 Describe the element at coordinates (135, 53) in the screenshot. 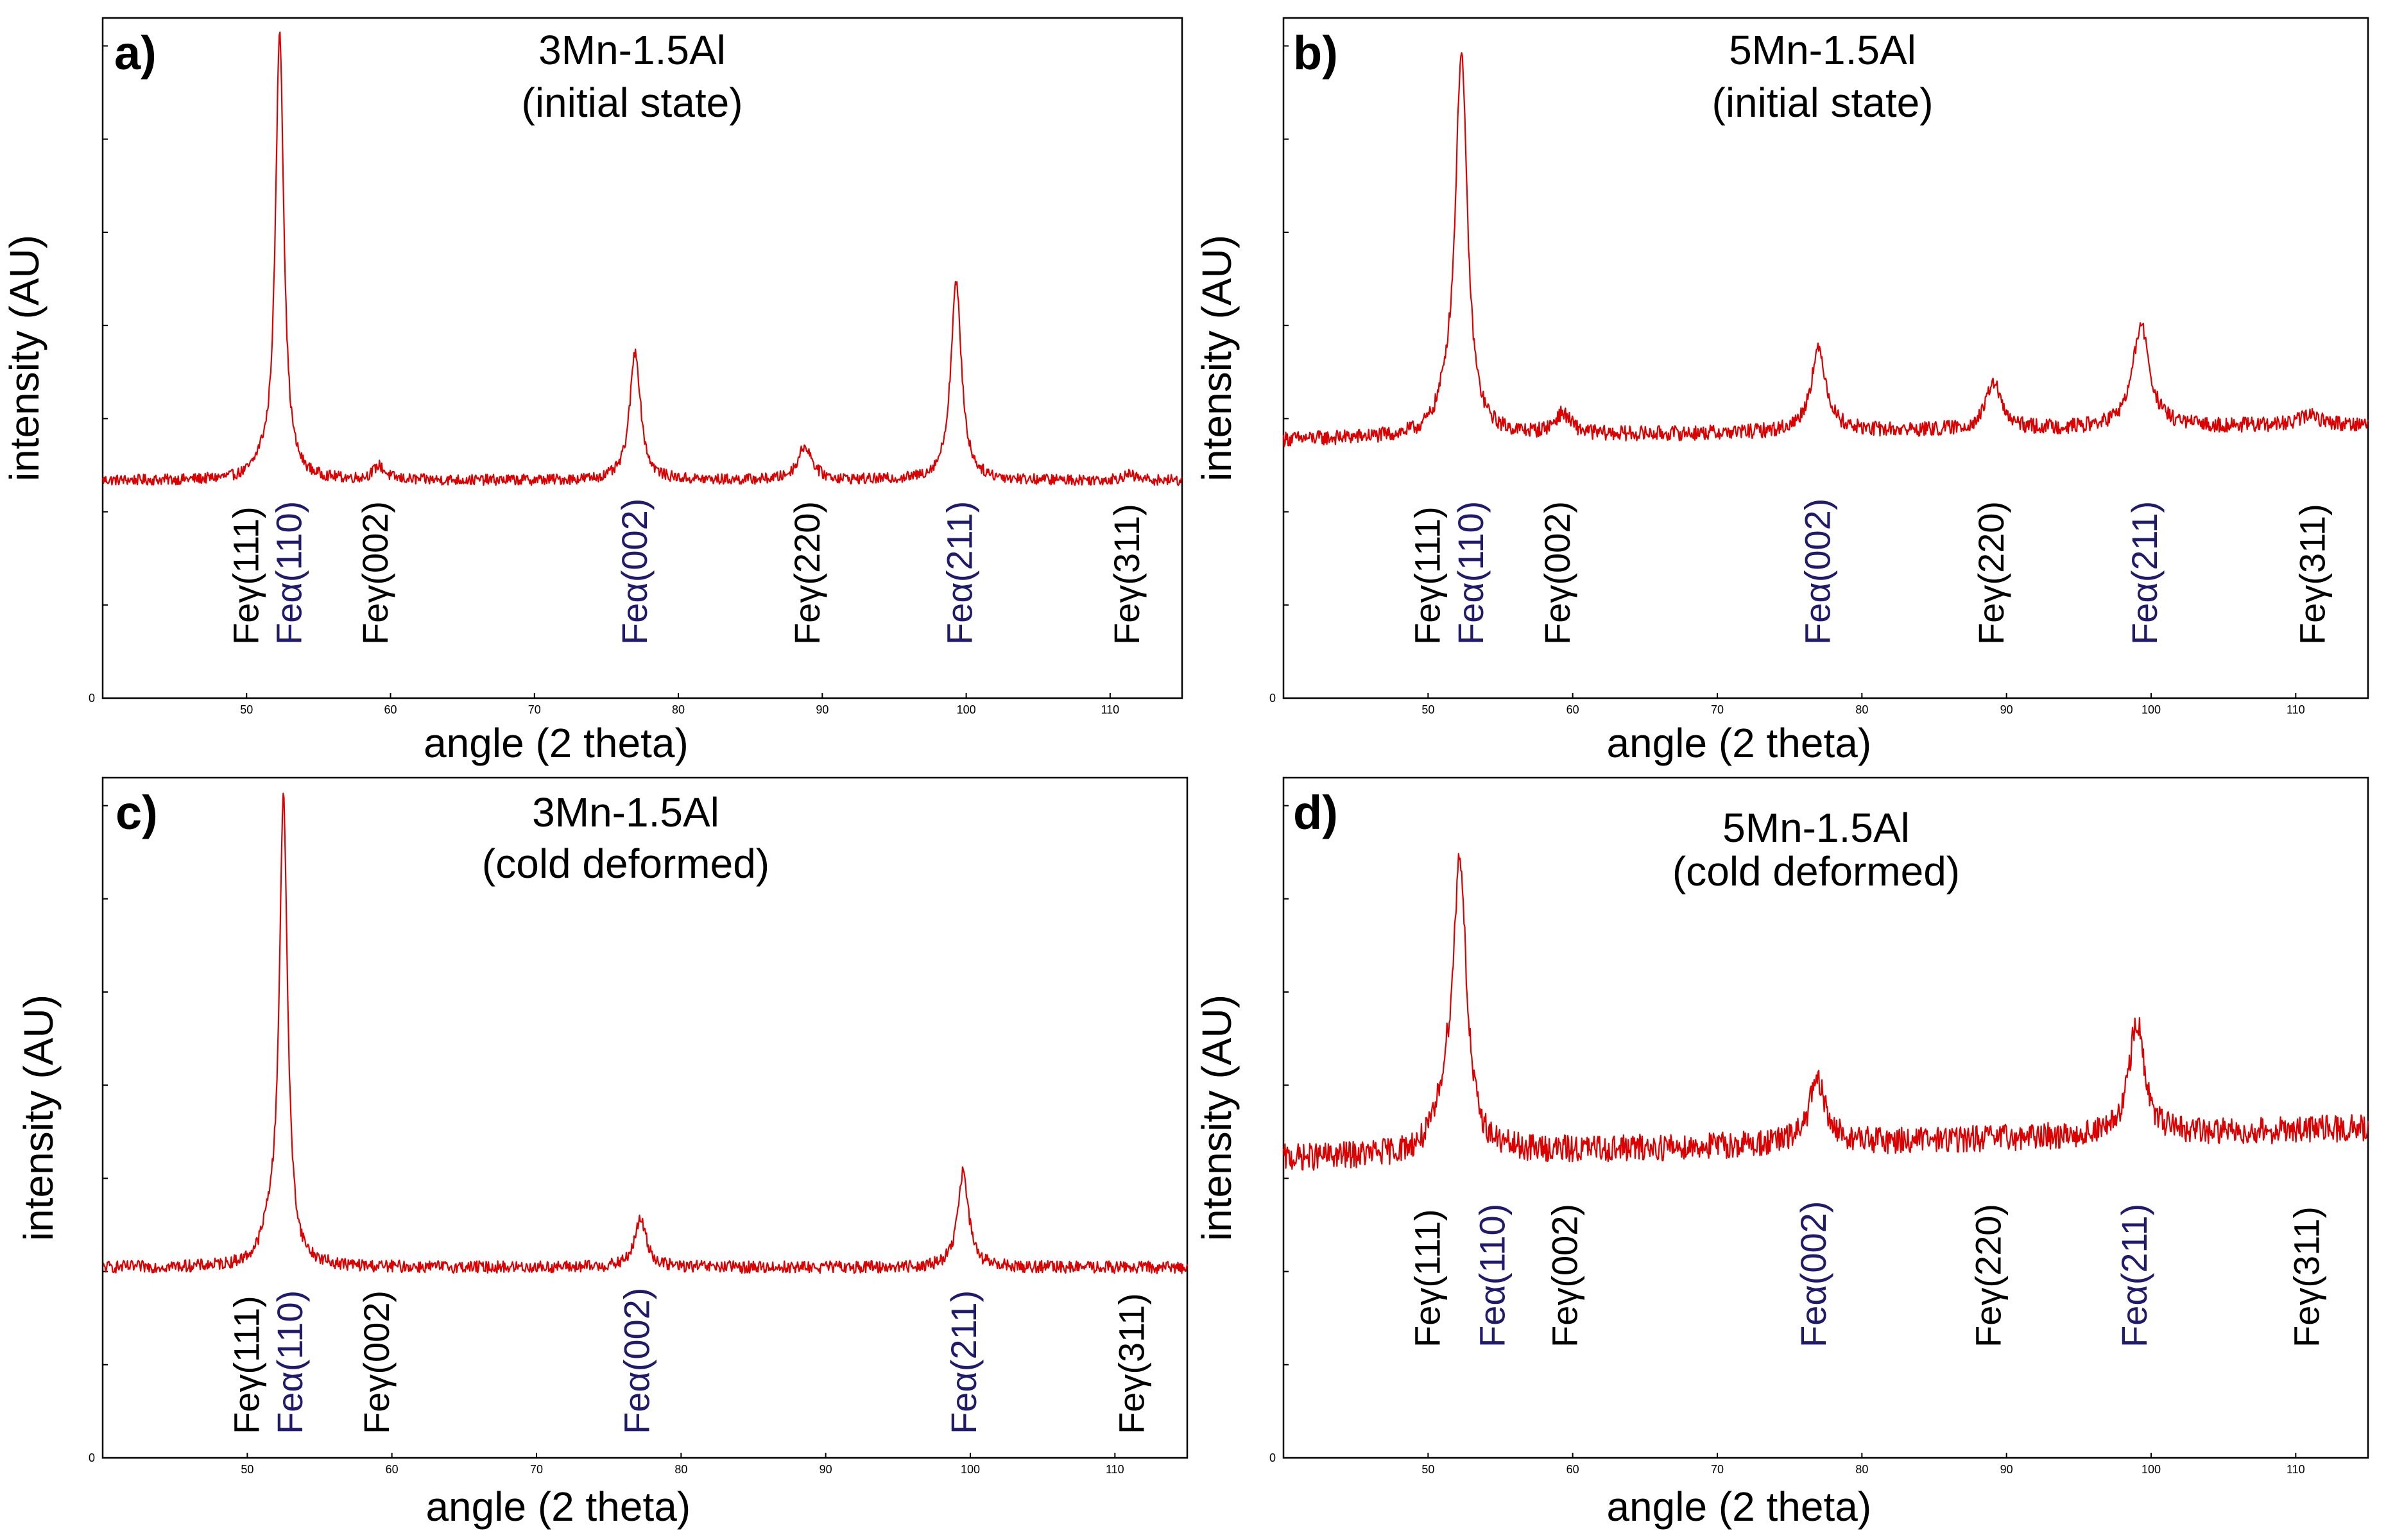

I see `panel-letter: a)` at that location.